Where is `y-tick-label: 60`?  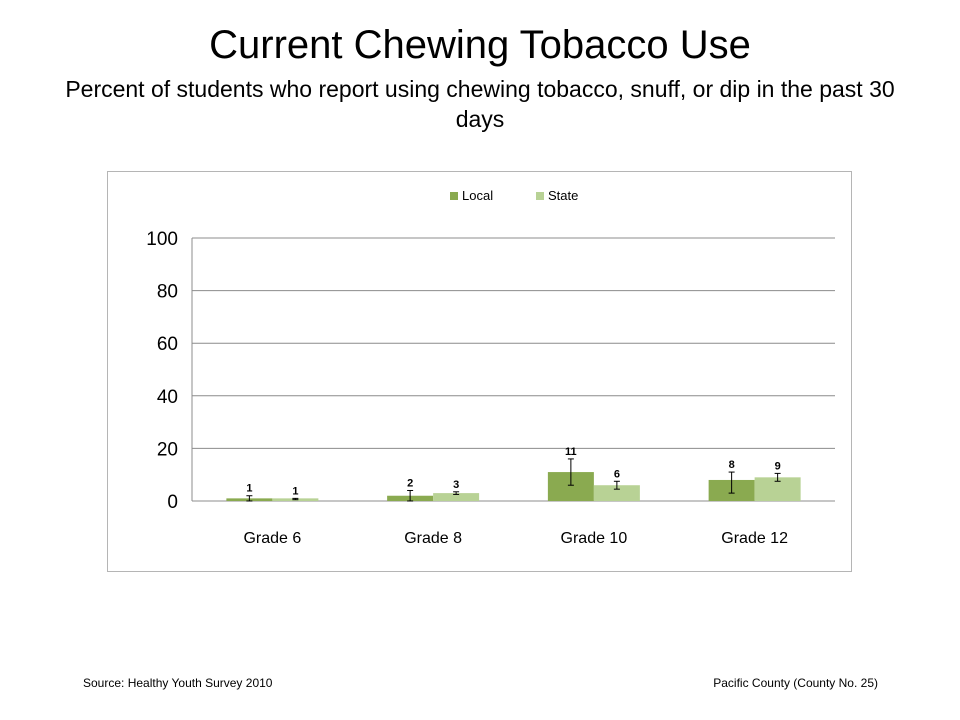
y-tick-label: 60 is located at coordinates (167, 344).